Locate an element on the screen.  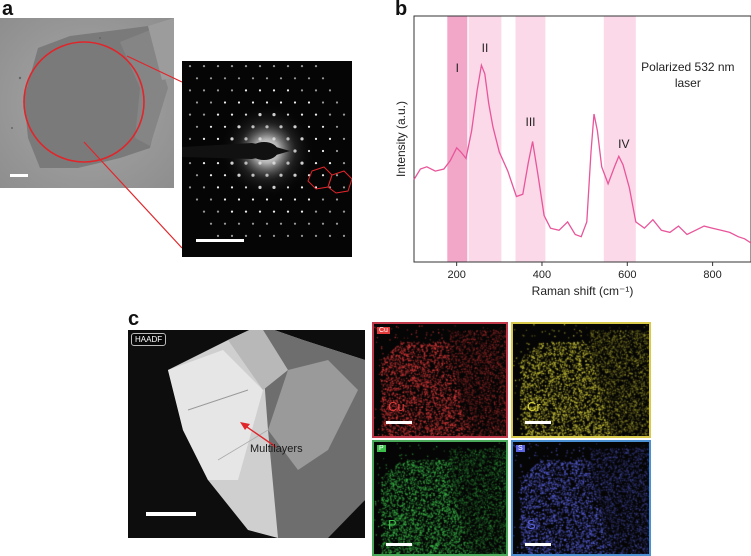
haadf-image-graphic is located at coordinates (246, 434).